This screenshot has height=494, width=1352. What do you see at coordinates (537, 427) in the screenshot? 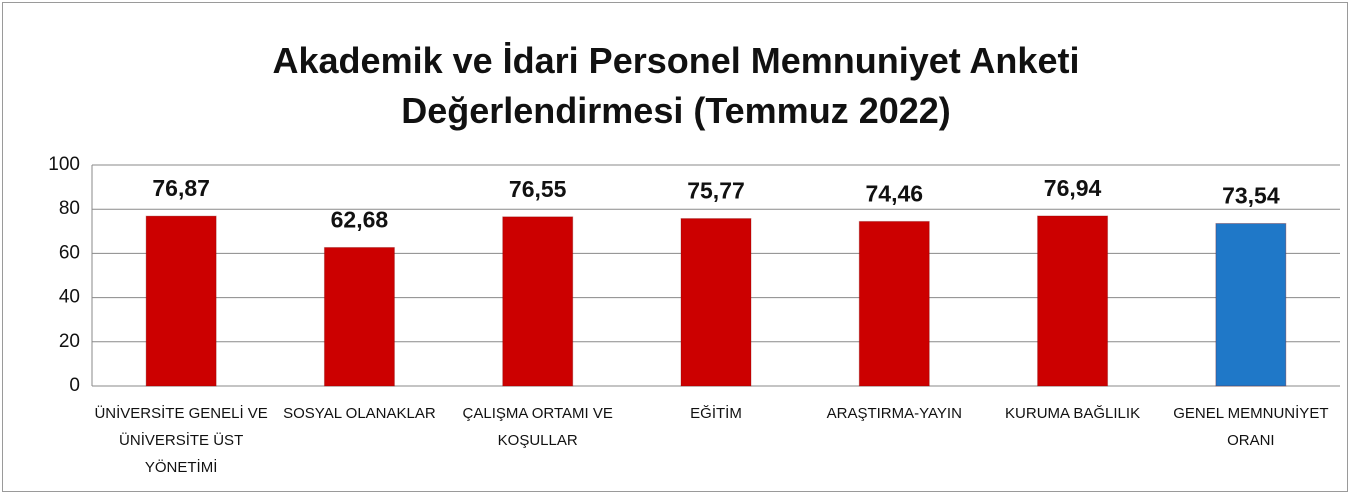
I see `x-tick-label: ÇALIŞMA ORTAMI VE KOŞULLAR` at bounding box center [537, 427].